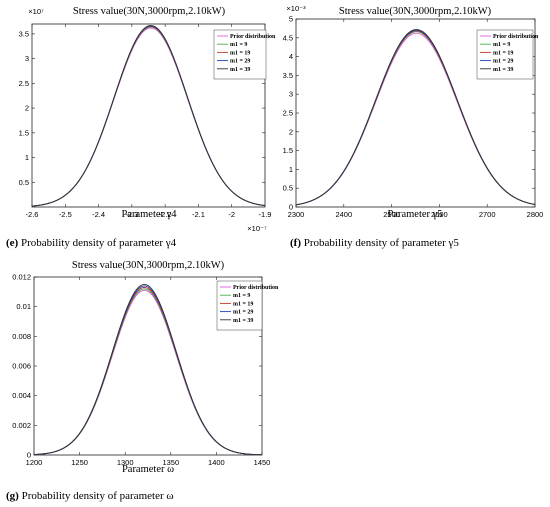 This screenshot has width=550, height=507. Describe the element at coordinates (12, 243) in the screenshot. I see `caption-tag: (e)` at that location.